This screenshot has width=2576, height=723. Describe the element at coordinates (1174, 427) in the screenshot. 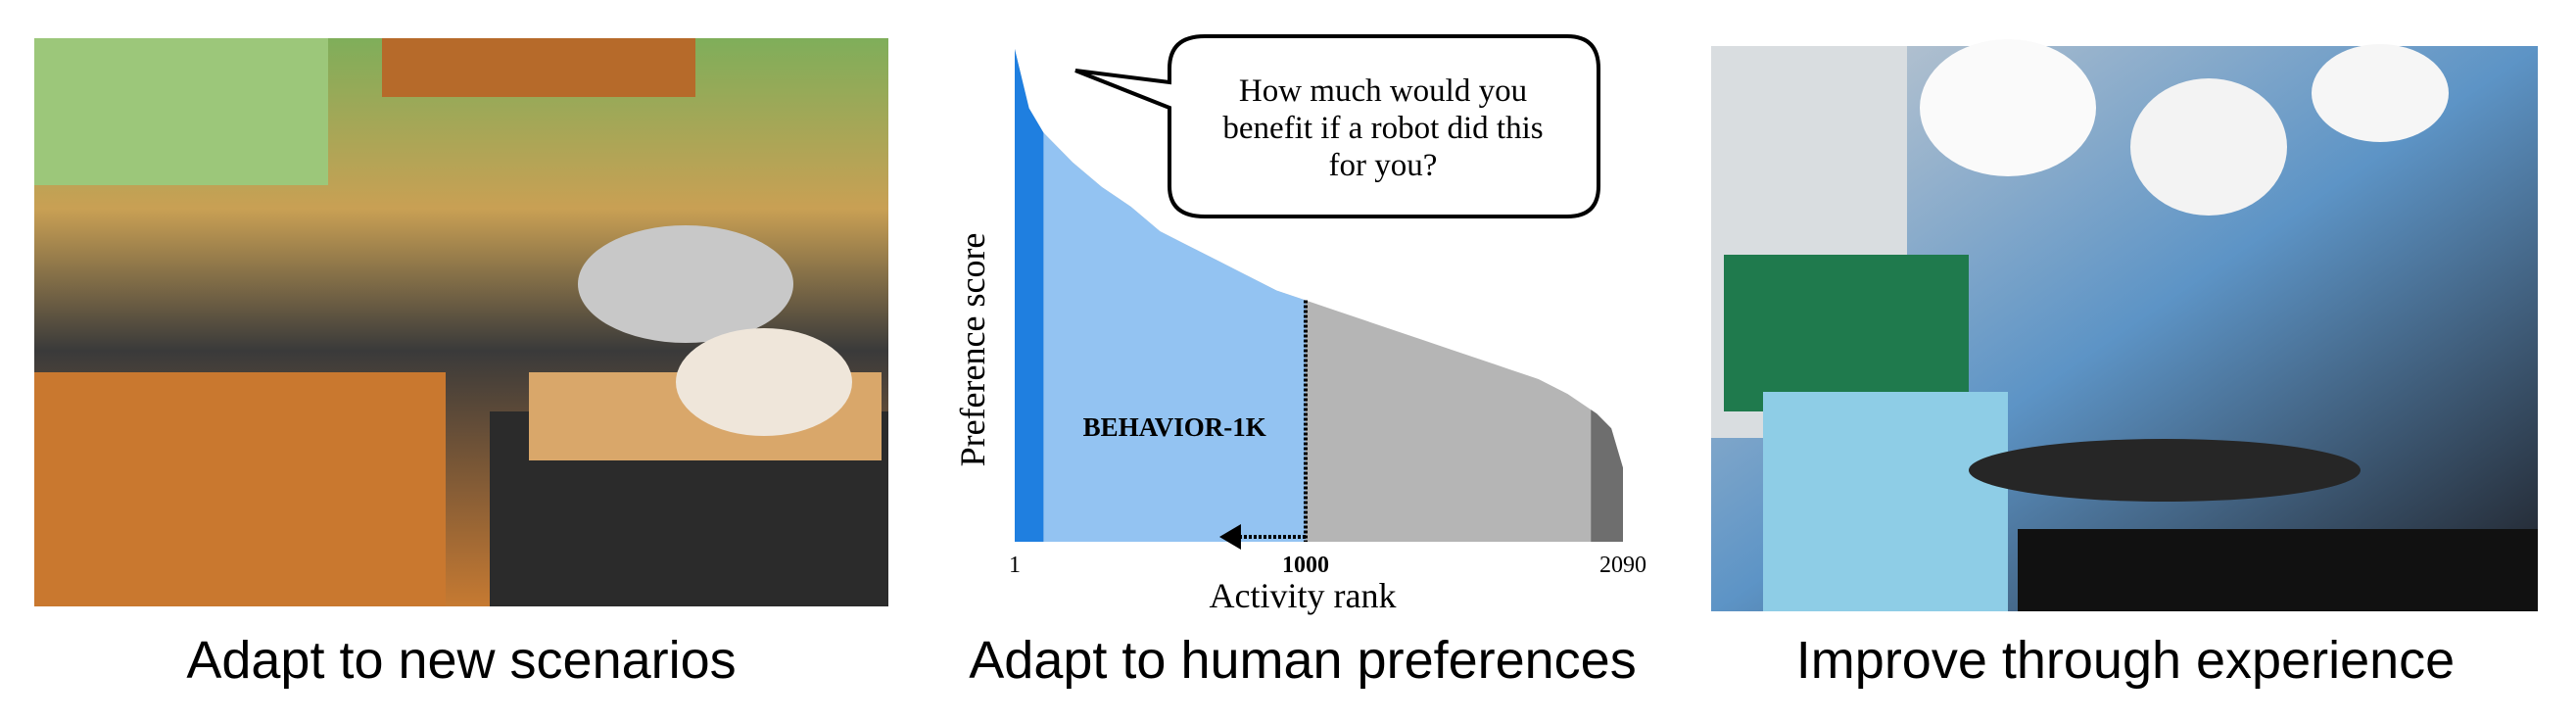

I see `region-label: BEHAVIOR-1K` at that location.